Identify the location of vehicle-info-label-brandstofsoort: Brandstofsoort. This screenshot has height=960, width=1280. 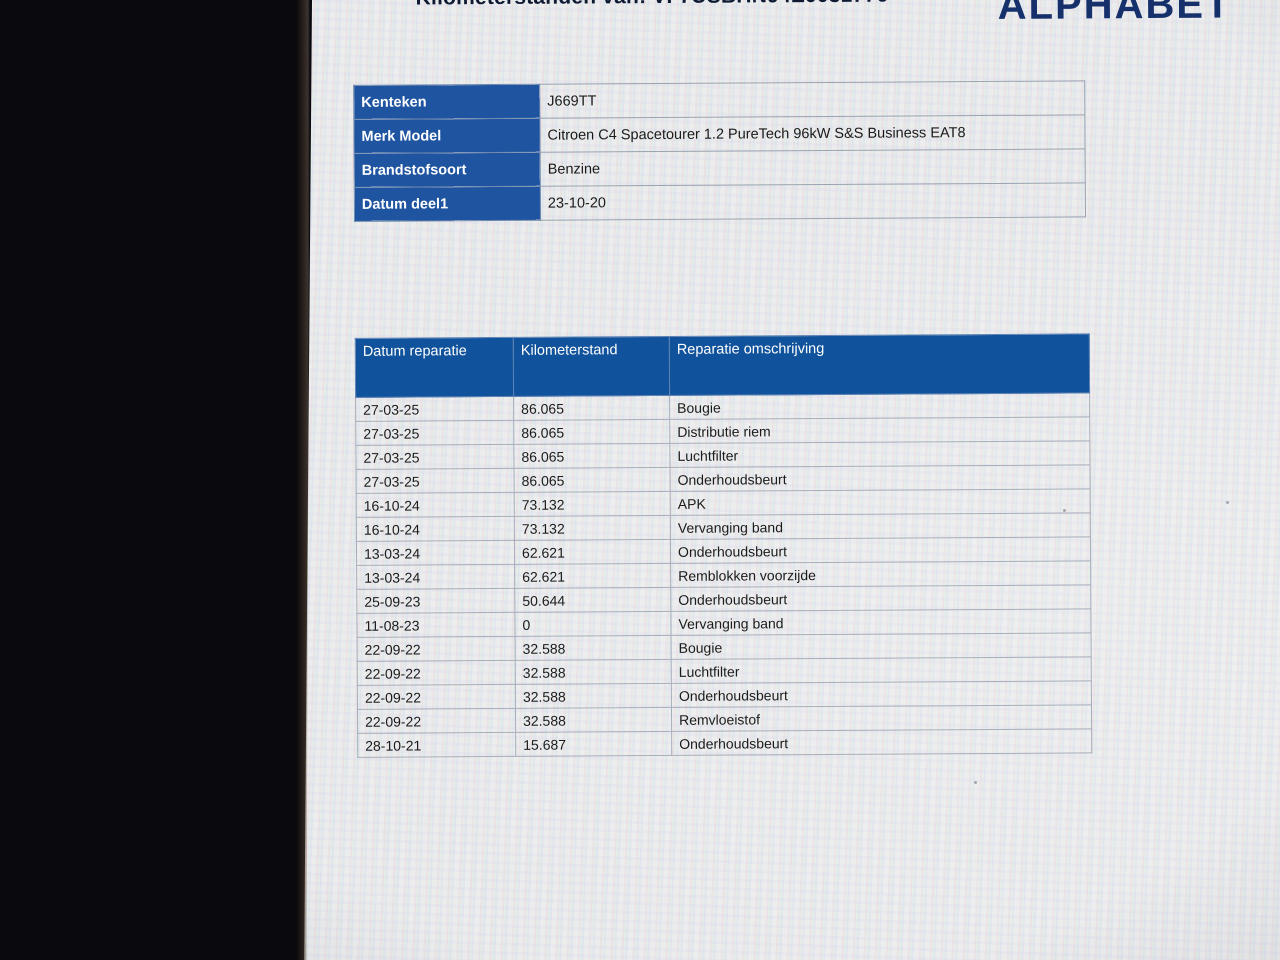
(447, 170).